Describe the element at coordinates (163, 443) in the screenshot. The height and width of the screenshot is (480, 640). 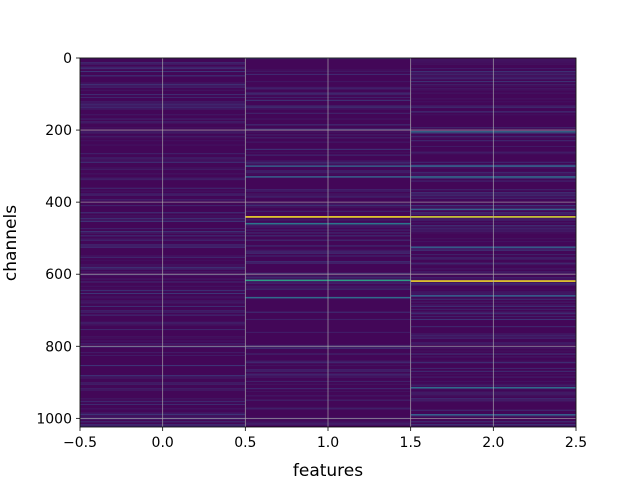
I see `x-tick-label: 0.0` at that location.